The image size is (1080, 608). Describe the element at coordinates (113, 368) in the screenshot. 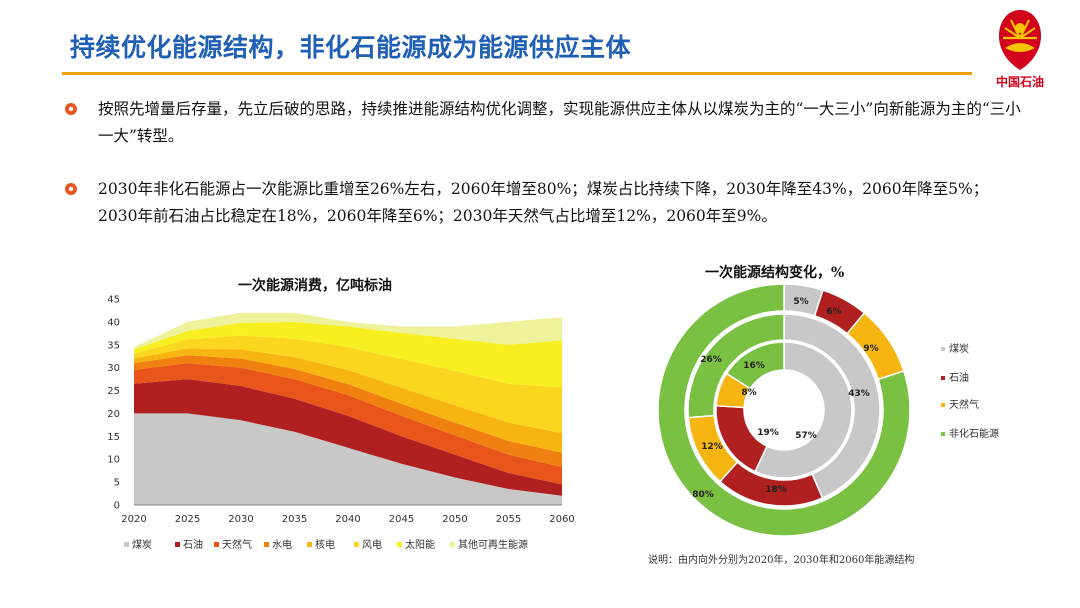

I see `y-tick-label: 30` at that location.